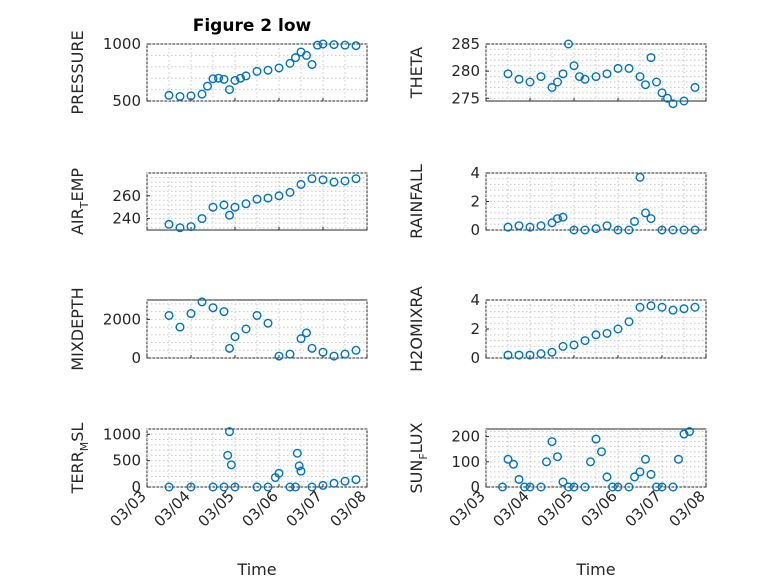  I want to click on x-tick-label: 03/03, so click(467, 508).